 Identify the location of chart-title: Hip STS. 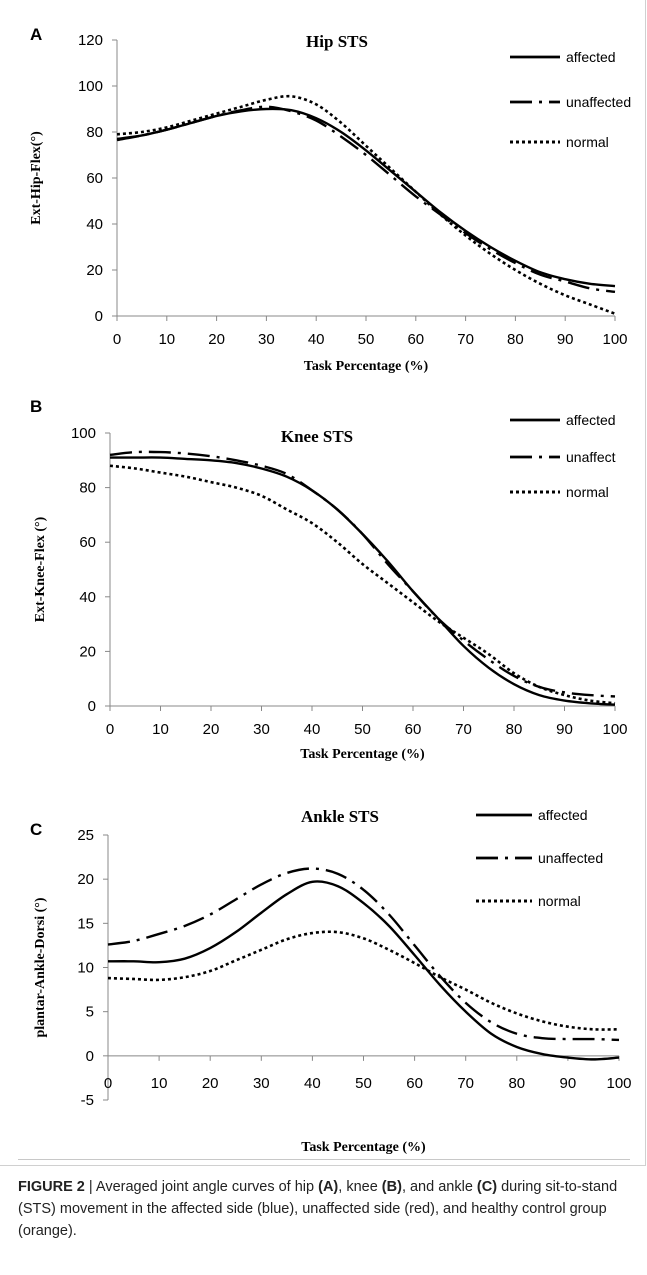
(337, 41).